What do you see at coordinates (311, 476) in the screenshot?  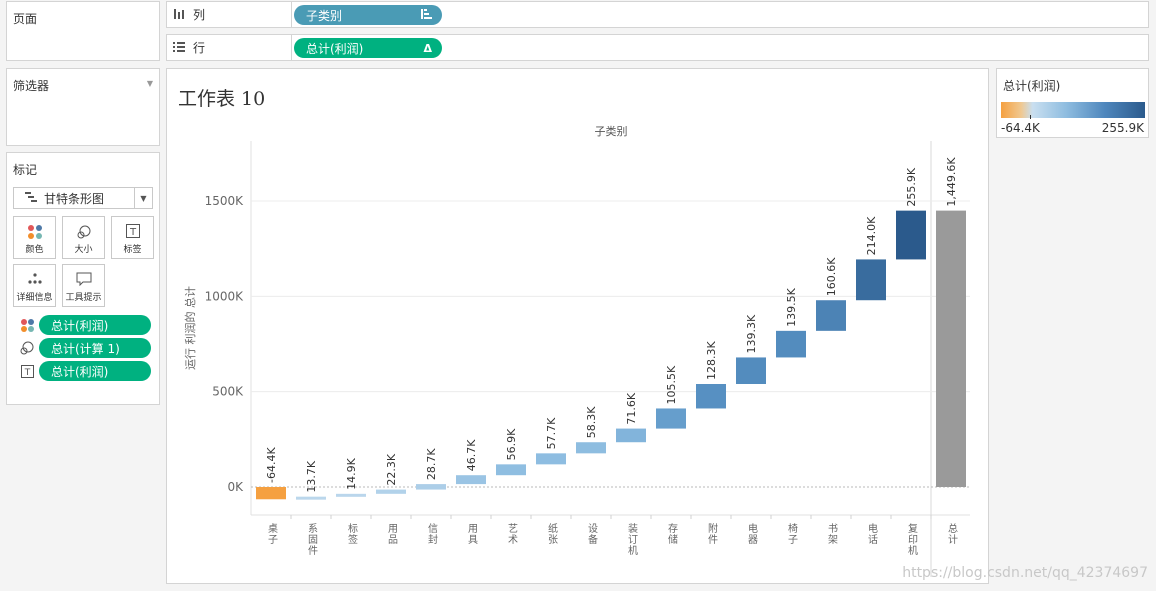 I see `bar-value-label: 13.7K` at bounding box center [311, 476].